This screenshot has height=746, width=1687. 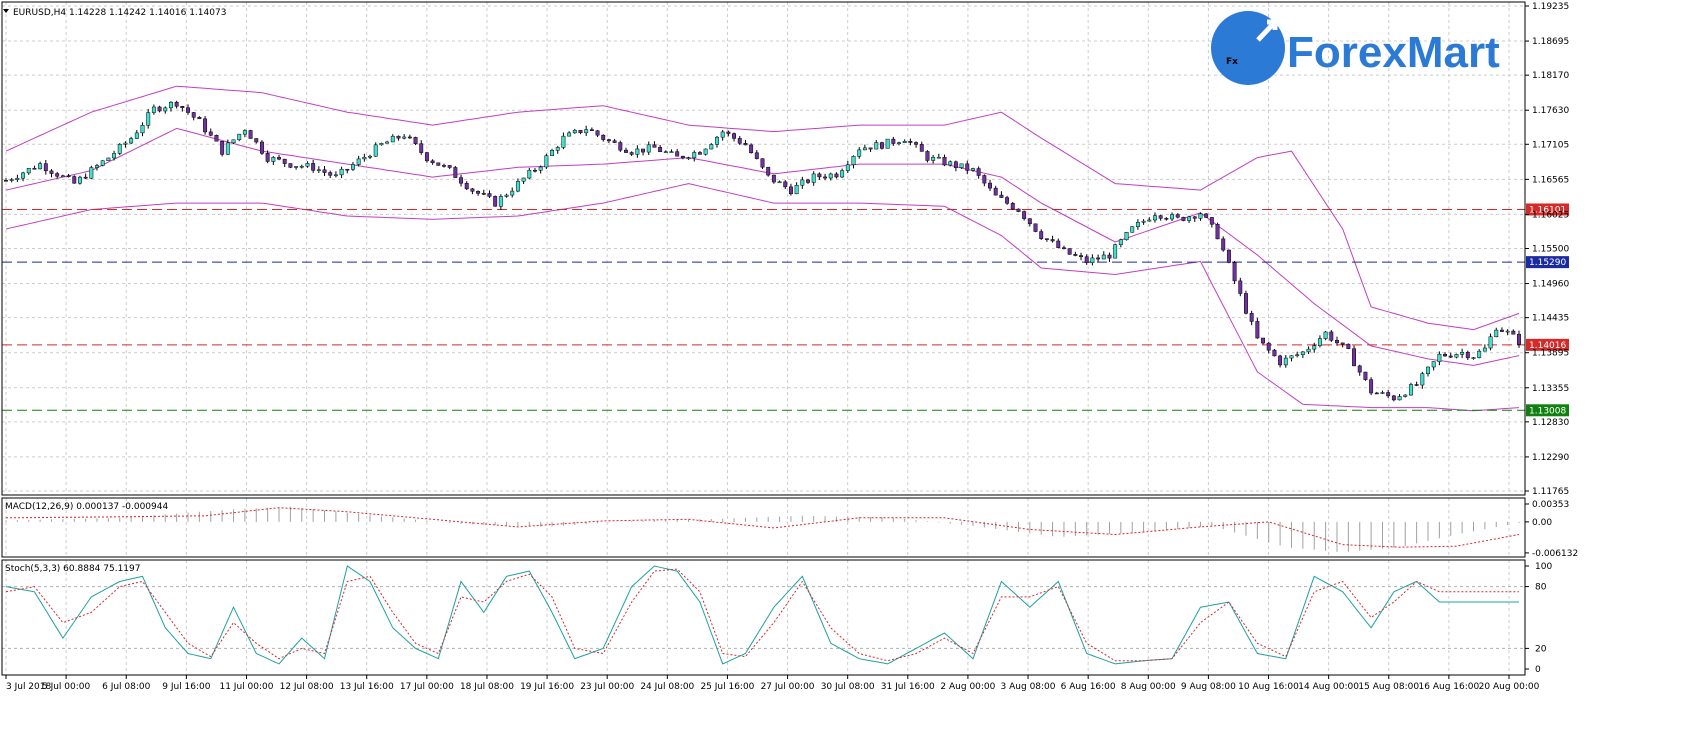 I want to click on x-tick-label: 11 Jul 00:00, so click(x=246, y=687).